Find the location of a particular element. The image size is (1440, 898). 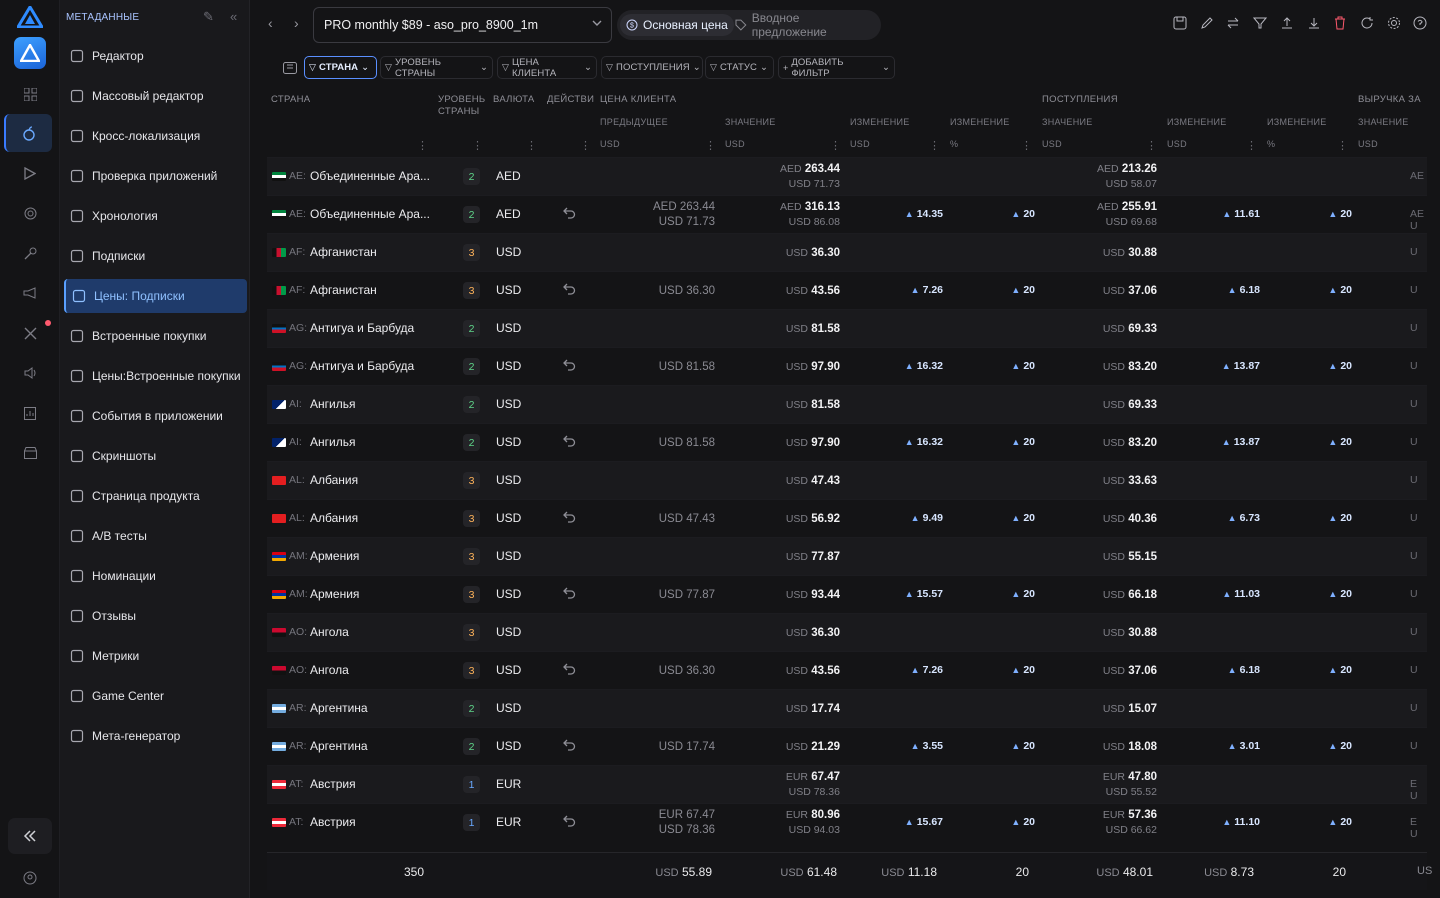

col-country-header: СТРАНА is located at coordinates (291, 99).